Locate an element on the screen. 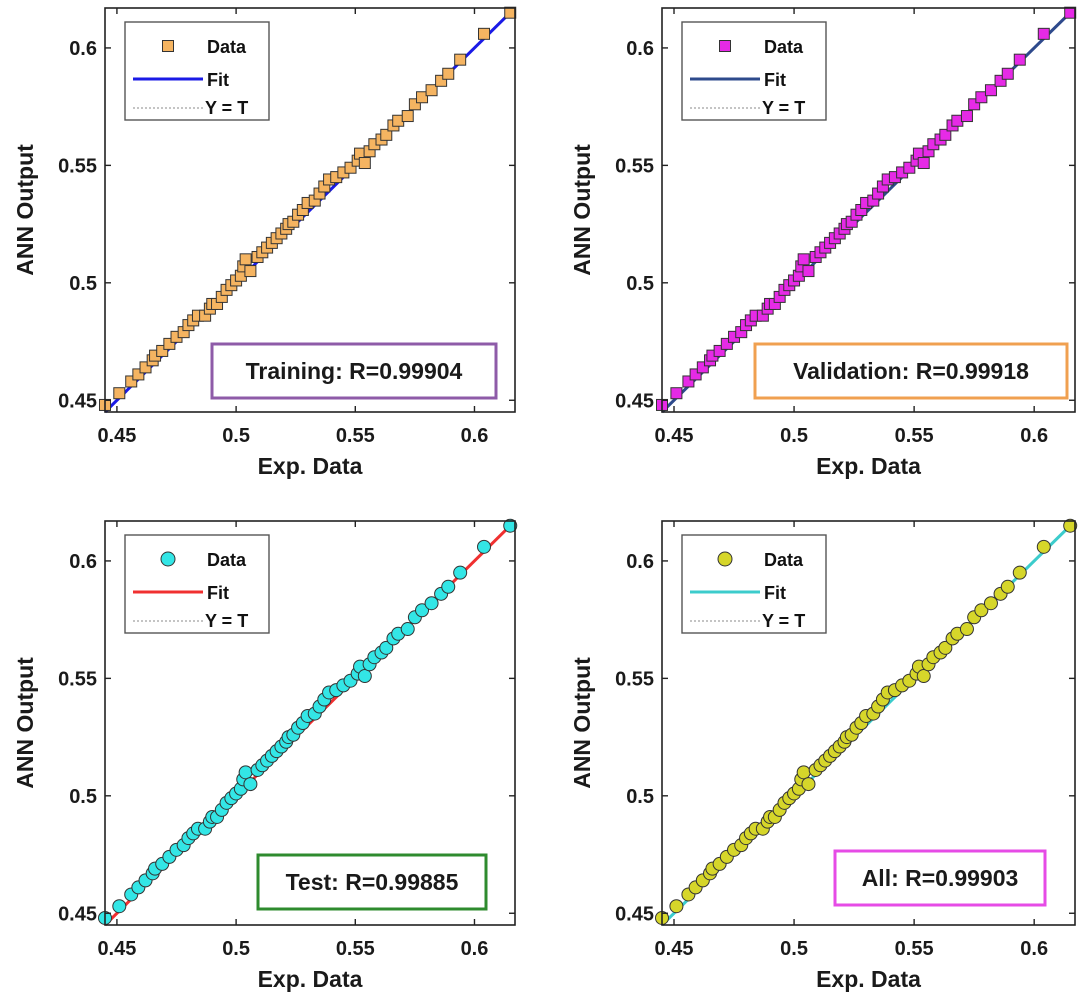  r-value-text: All: R=0.99903 is located at coordinates (940, 878).